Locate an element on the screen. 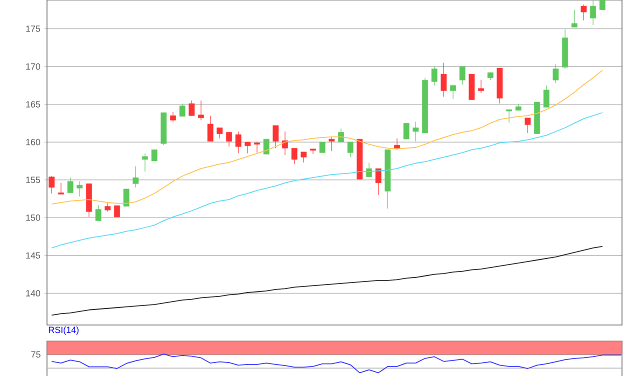 The height and width of the screenshot is (376, 627). y-tick-label: 155 is located at coordinates (33, 180).